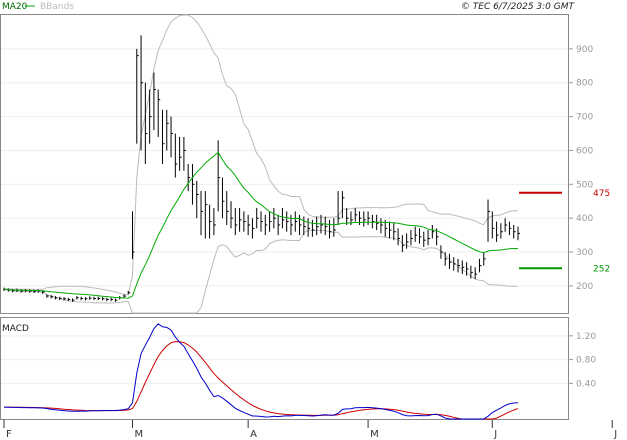 The image size is (627, 440). I want to click on month-label: F, so click(9, 434).